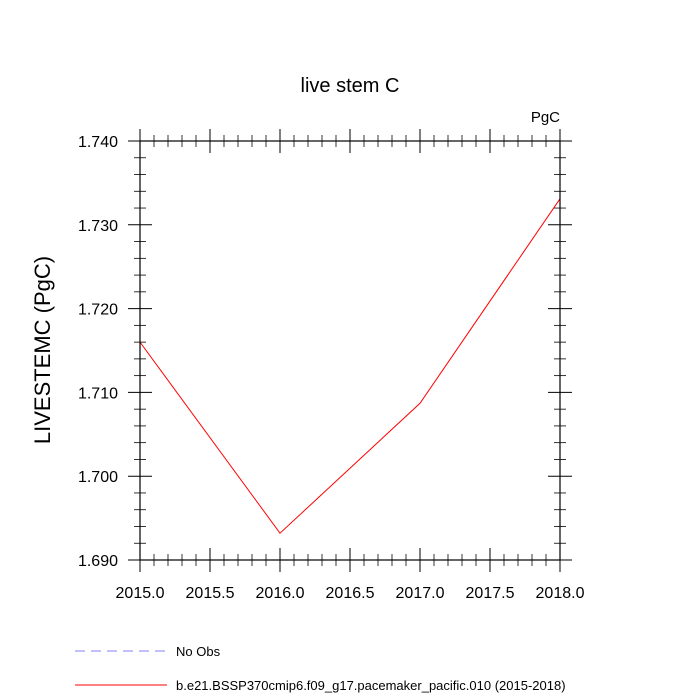  I want to click on x-tick-label: 2018.0, so click(560, 593).